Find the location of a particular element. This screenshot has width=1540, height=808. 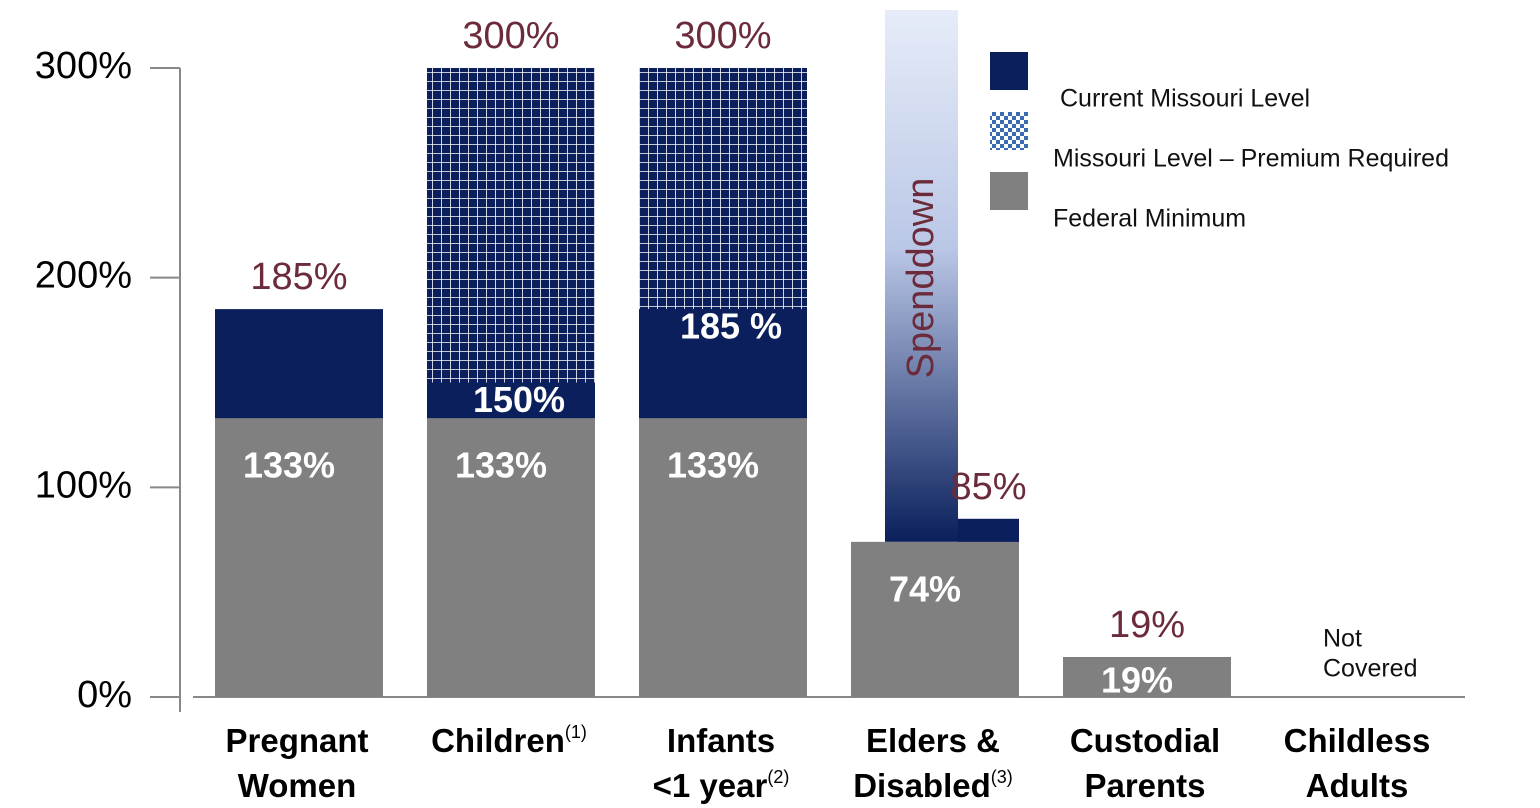

x-tick-label: Women is located at coordinates (297, 785).